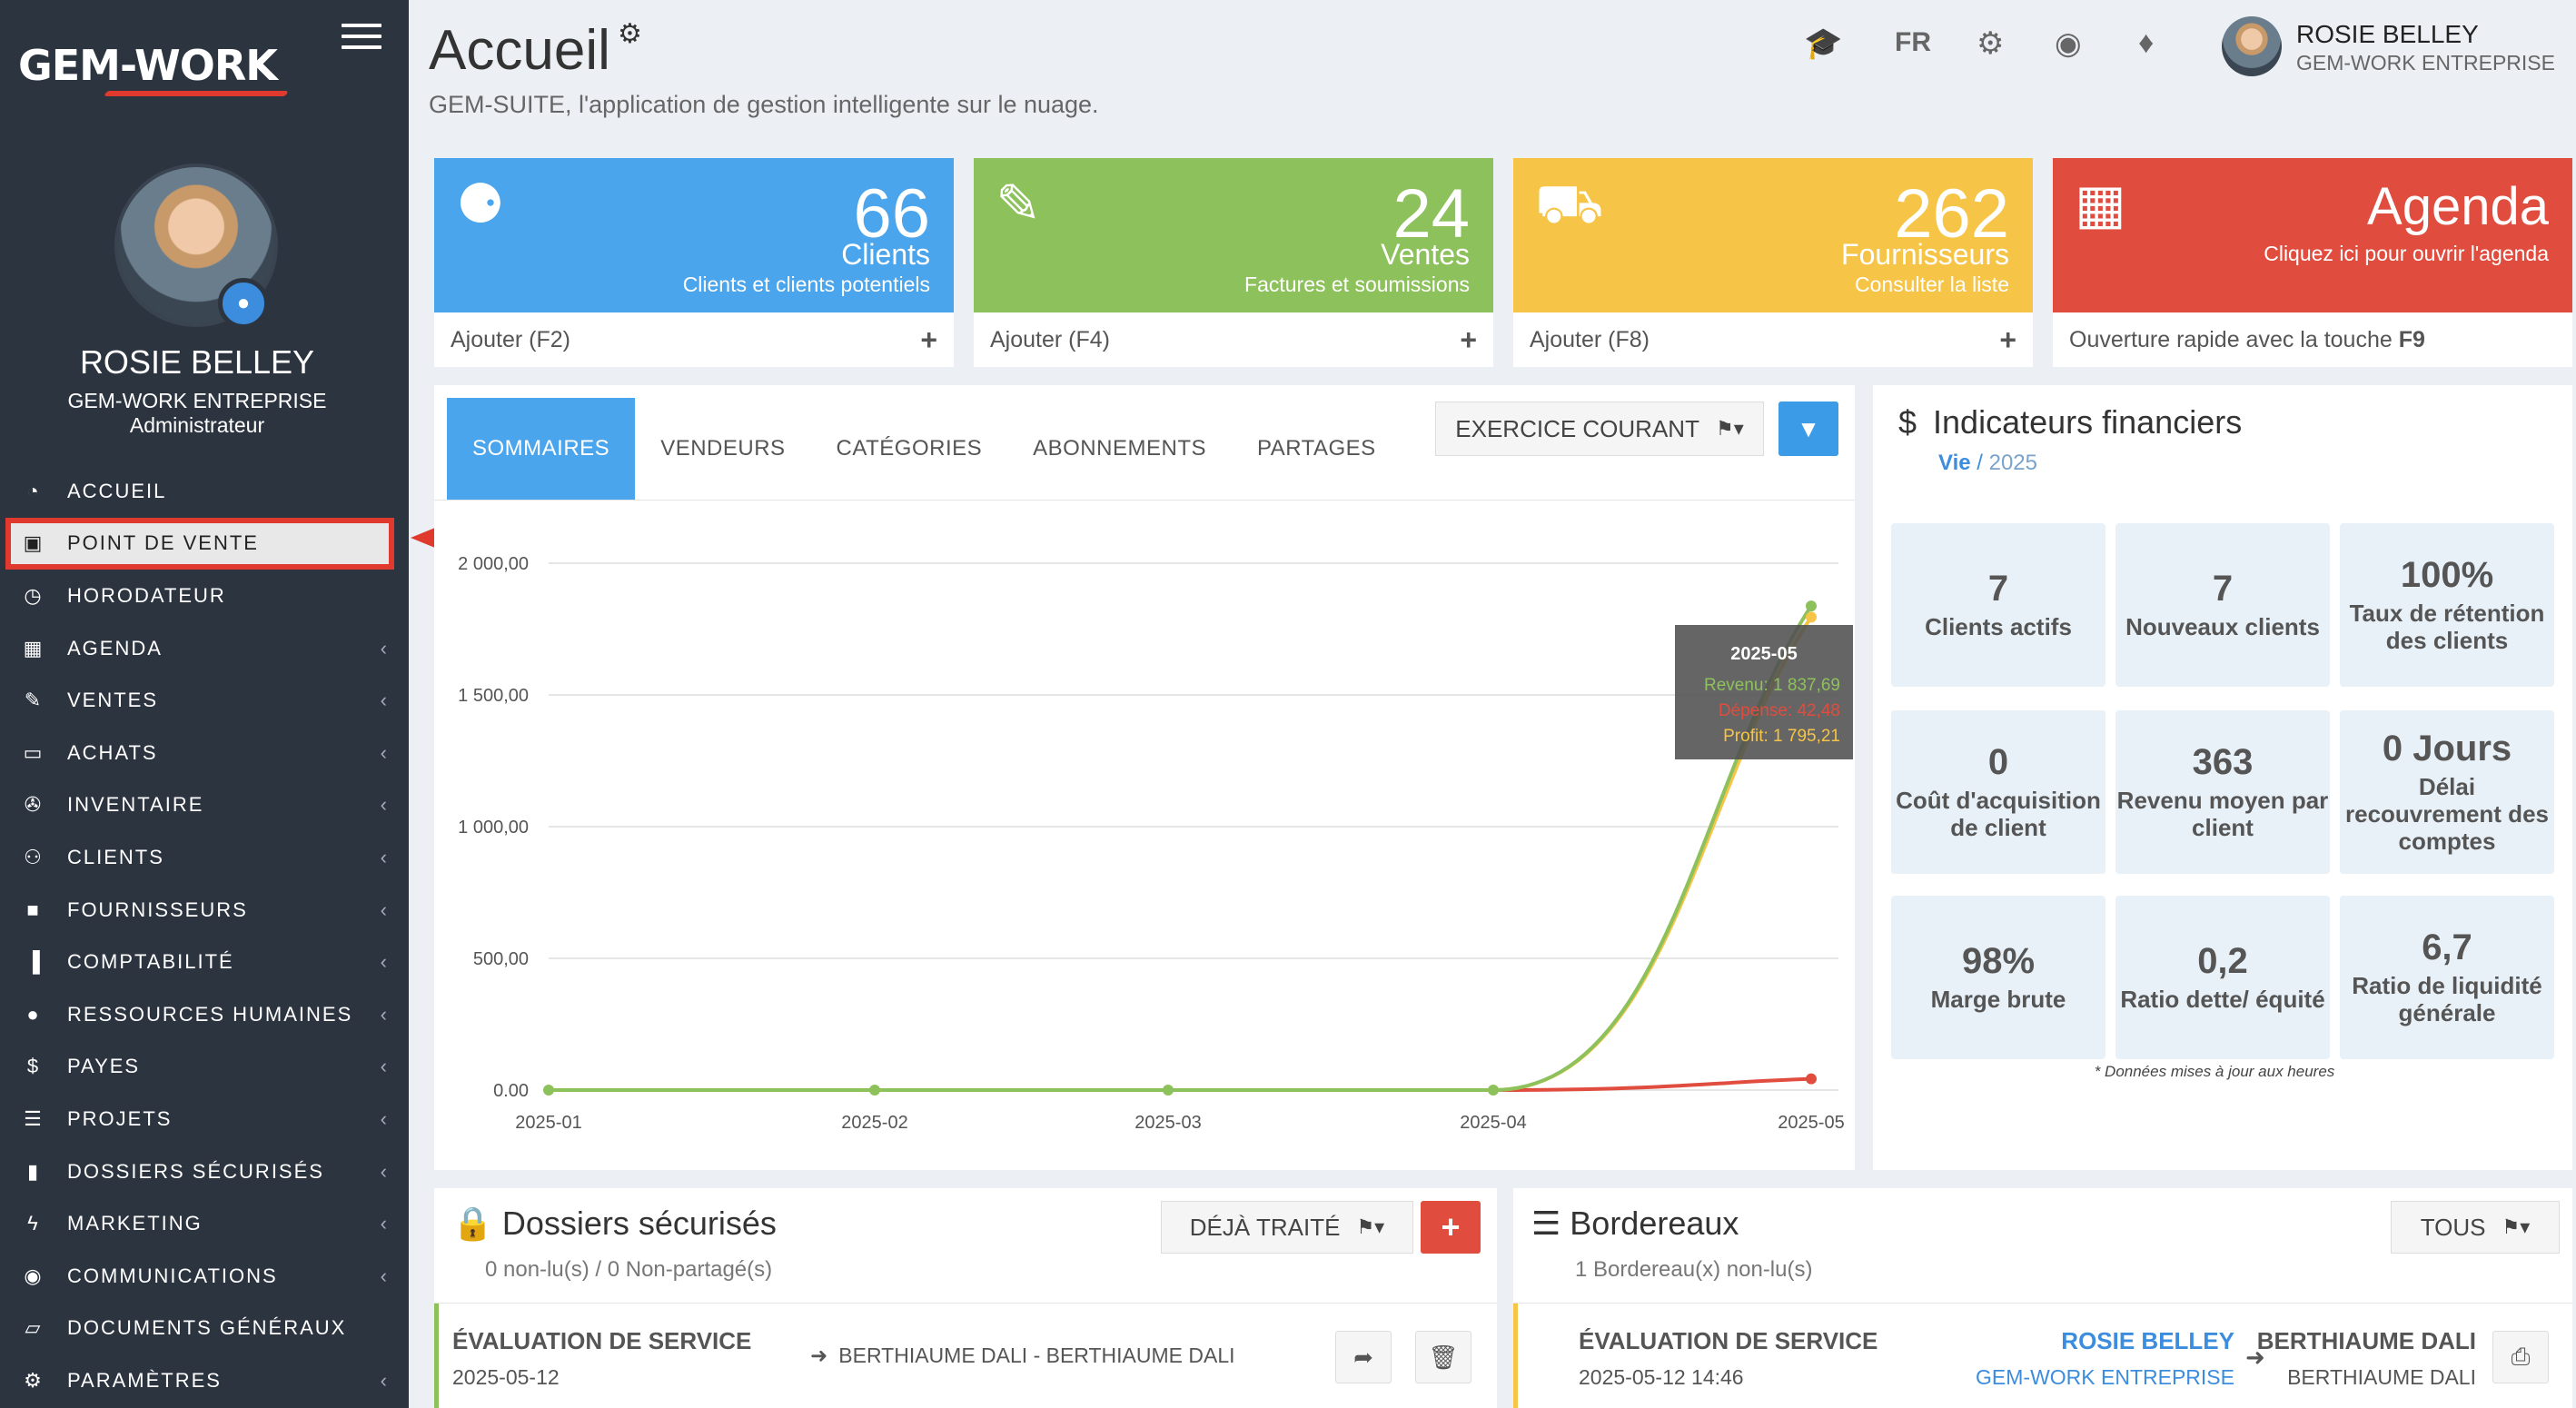 The height and width of the screenshot is (1408, 2576). What do you see at coordinates (501, 959) in the screenshot?
I see `y-tick-label: 500,00` at bounding box center [501, 959].